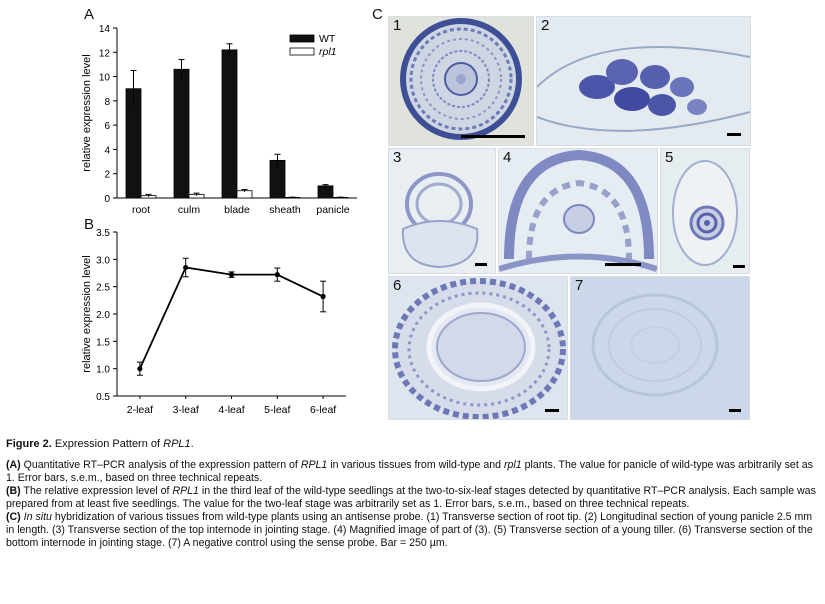 This screenshot has height=604, width=825. What do you see at coordinates (140, 369) in the screenshot?
I see `data-point-2-leaf` at bounding box center [140, 369].